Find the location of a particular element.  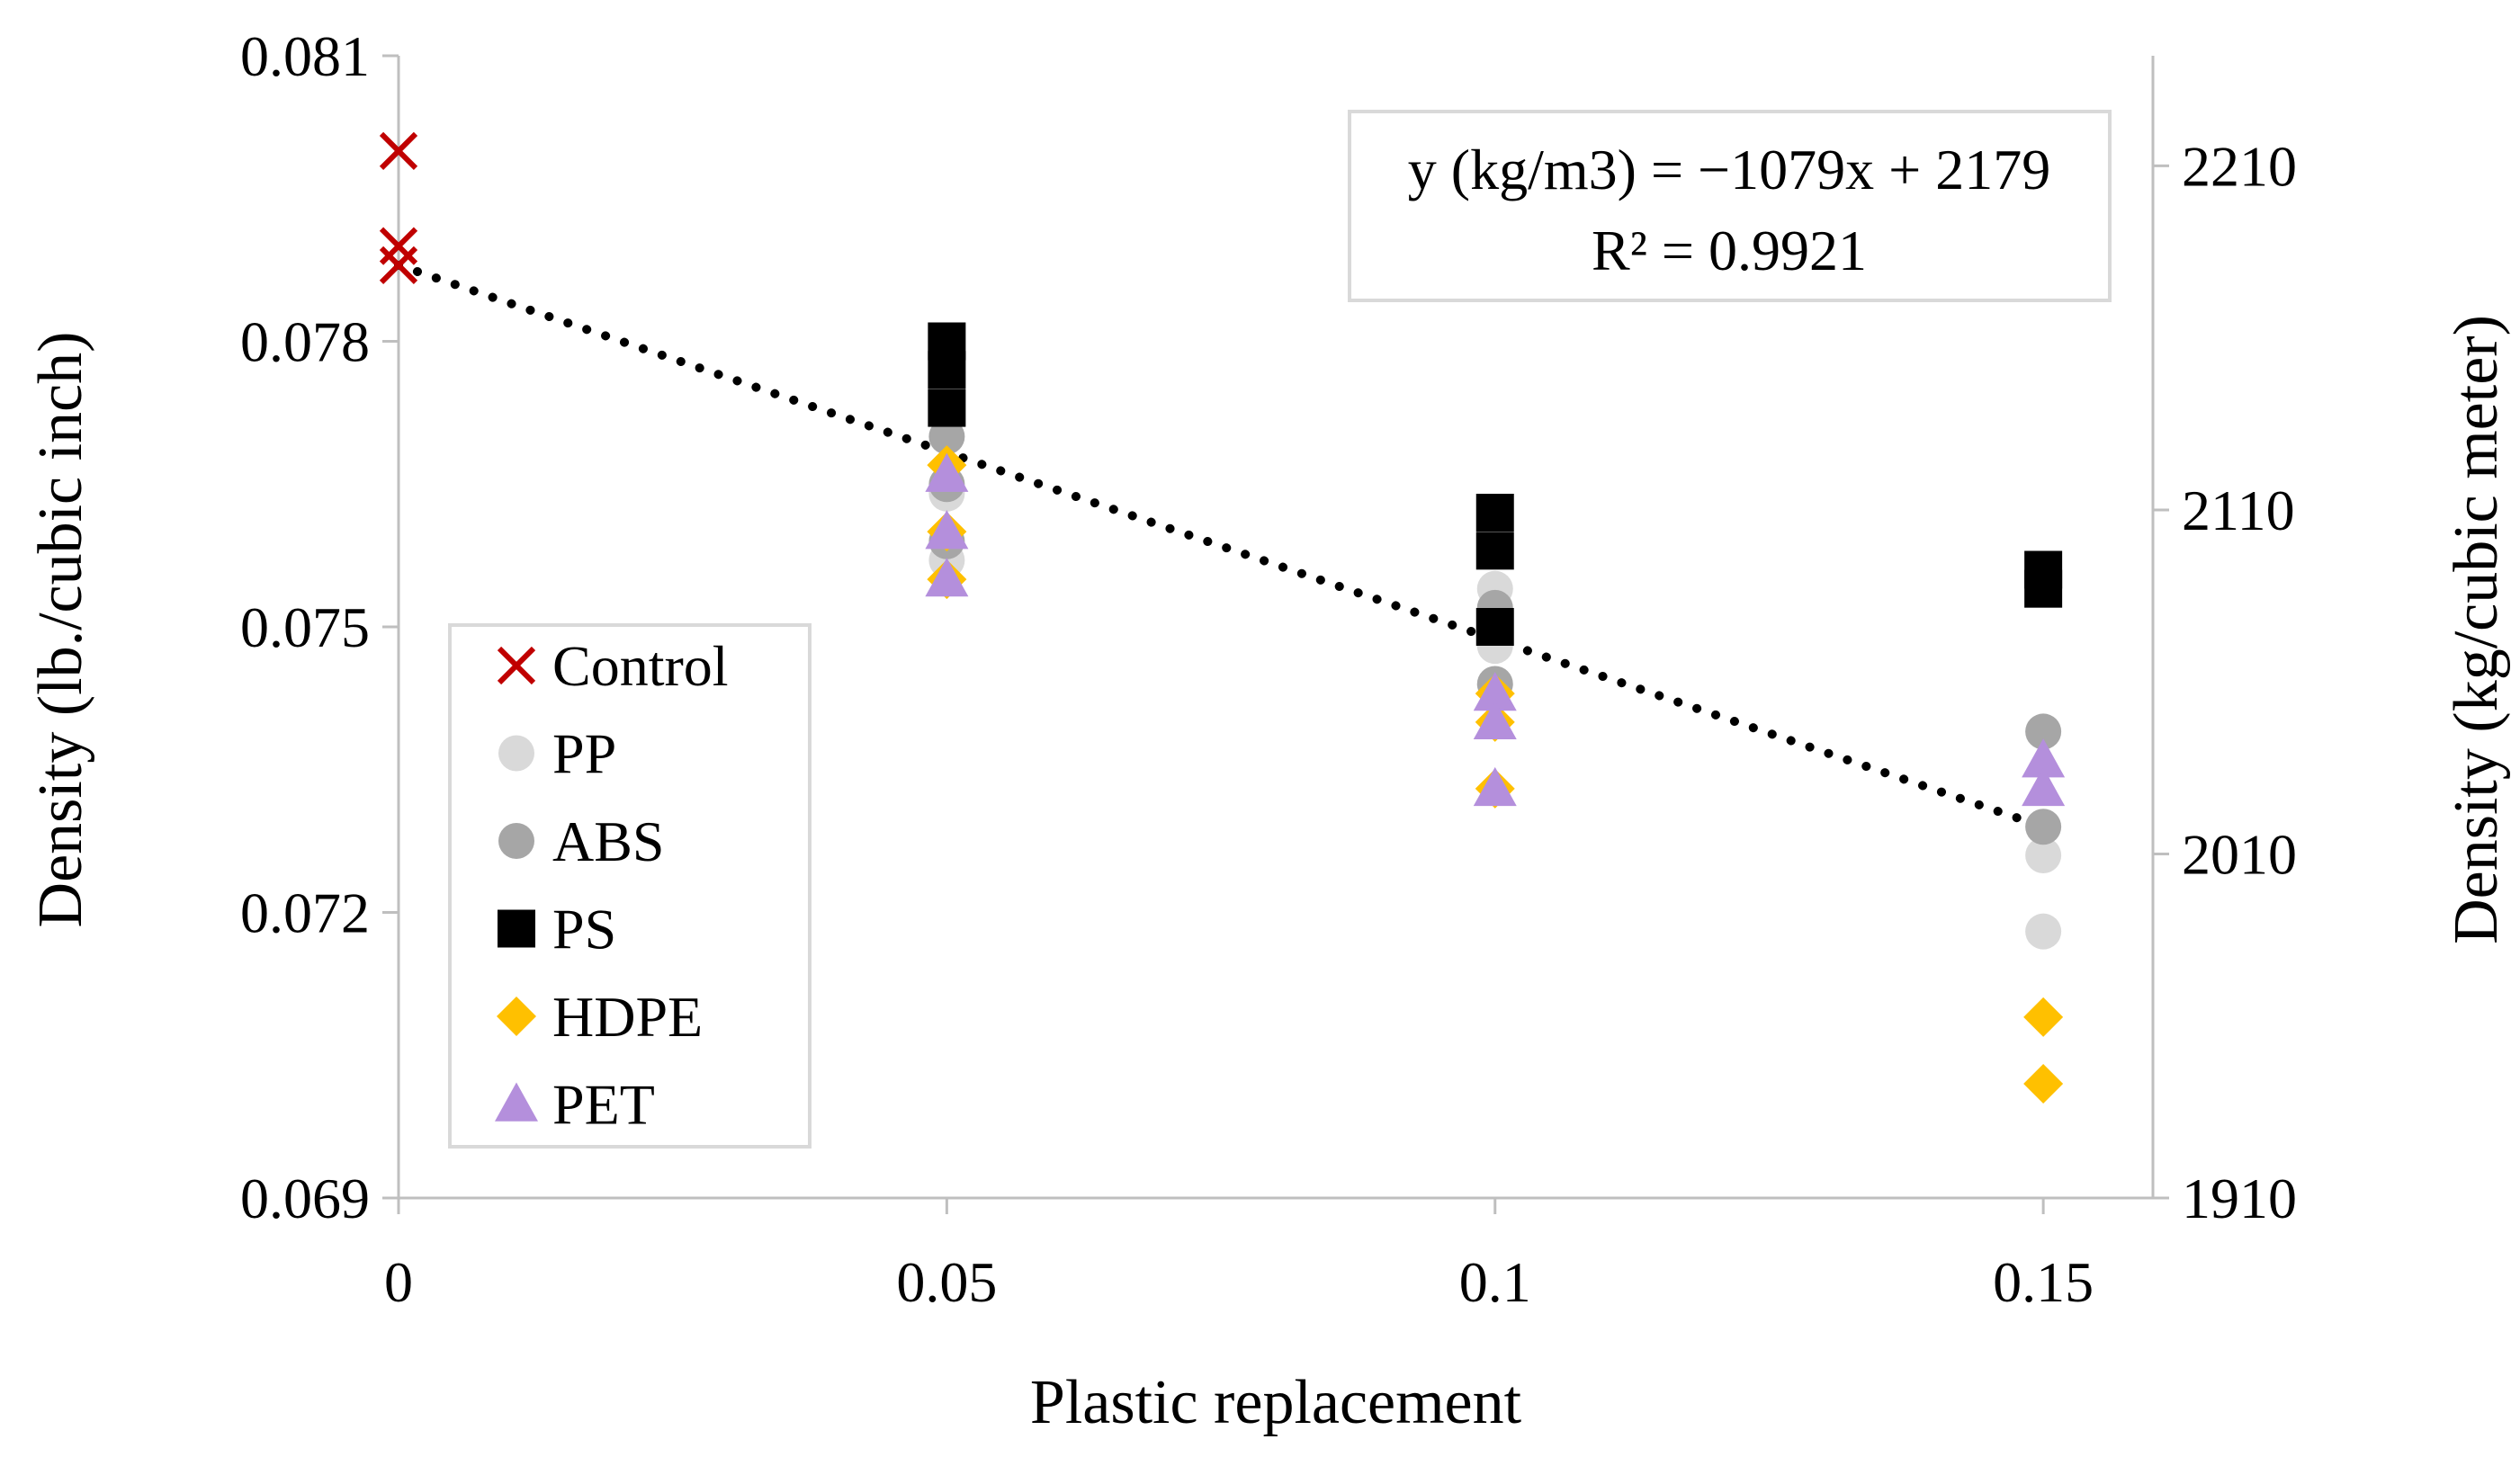

legend: Control PP ABS PS HDPE PET is located at coordinates (630, 886).